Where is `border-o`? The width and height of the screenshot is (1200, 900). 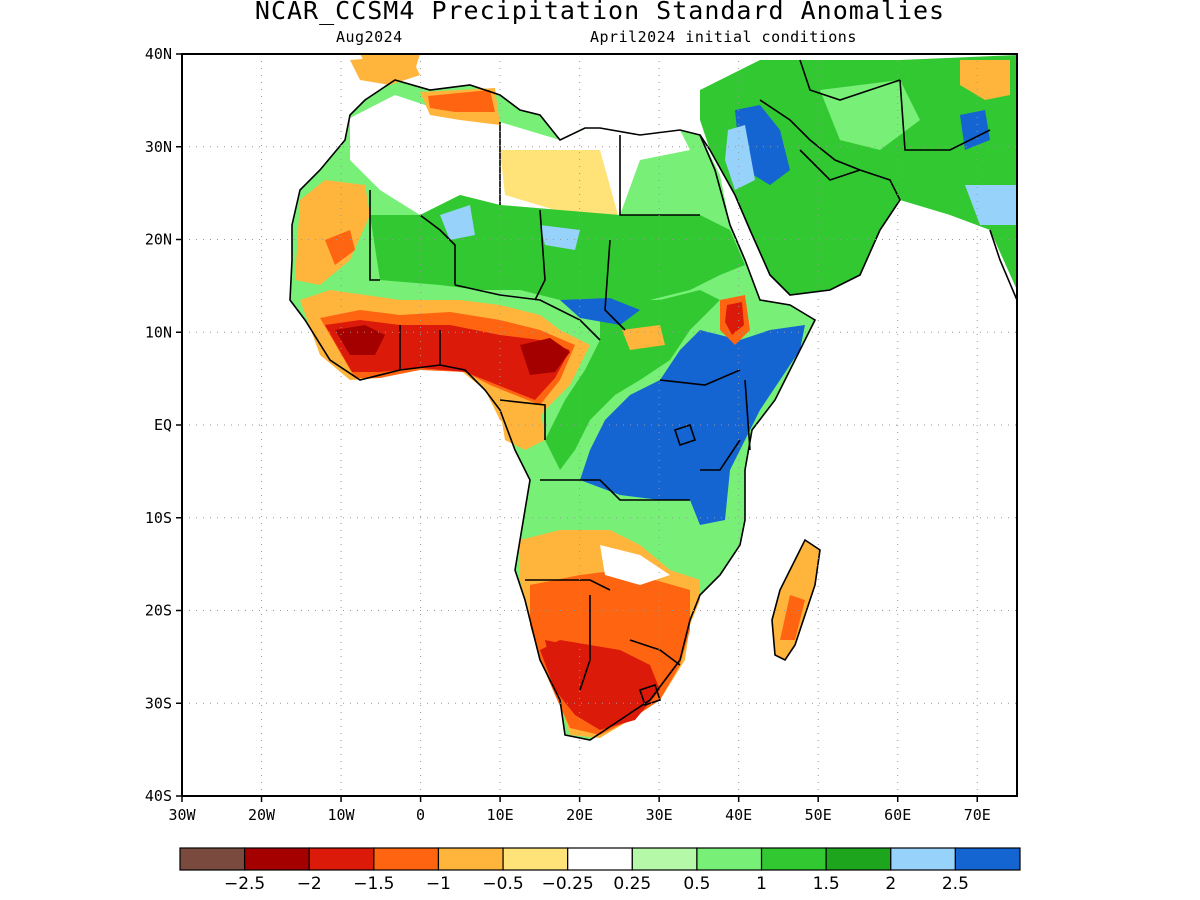
border-o is located at coordinates (700, 377).